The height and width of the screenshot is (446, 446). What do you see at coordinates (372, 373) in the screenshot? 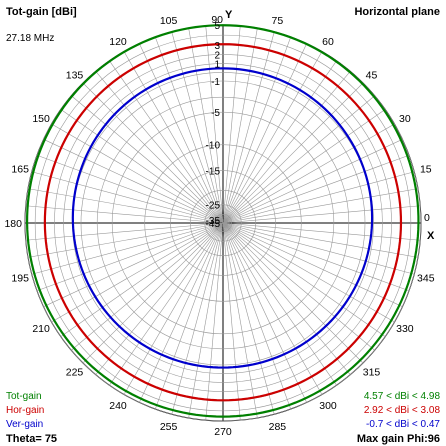
I see `angle-tick-label: 315` at bounding box center [372, 373].